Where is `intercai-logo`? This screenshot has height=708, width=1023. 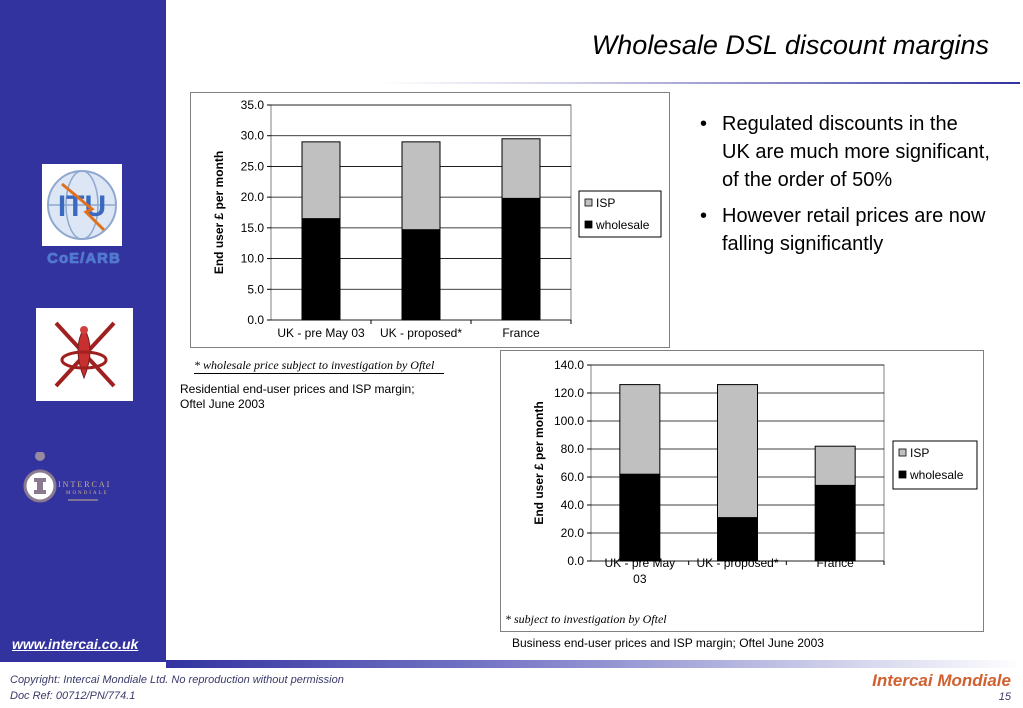
intercai-logo is located at coordinates (78, 479).